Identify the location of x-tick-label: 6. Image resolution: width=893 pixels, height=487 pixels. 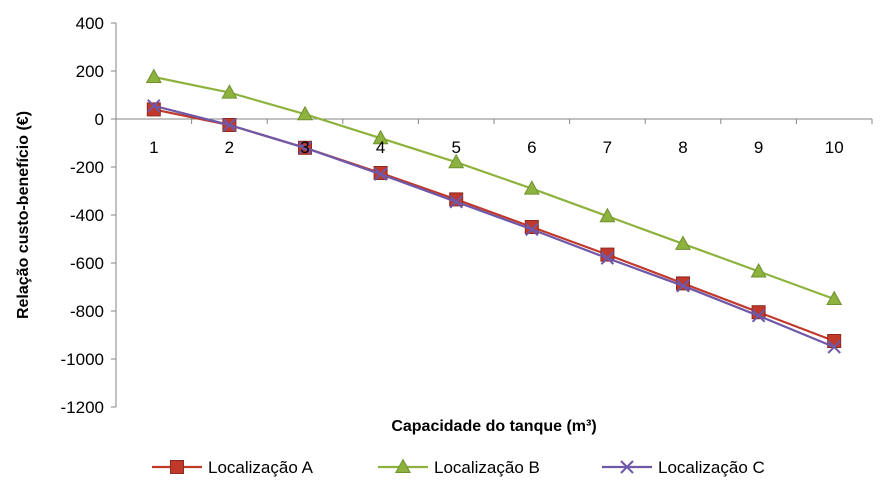
(531, 147).